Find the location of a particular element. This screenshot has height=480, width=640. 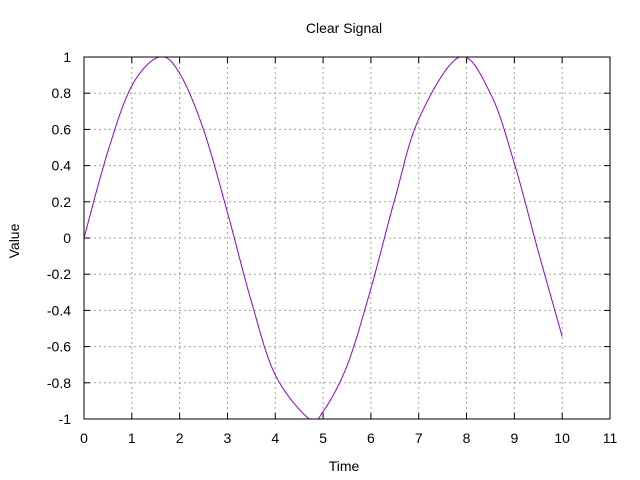

y-tick-labels: -1 -0.8 -0.6 -0.4 -0.2 0 0.2 0.4 0.6 0.8 1 is located at coordinates (59, 238).